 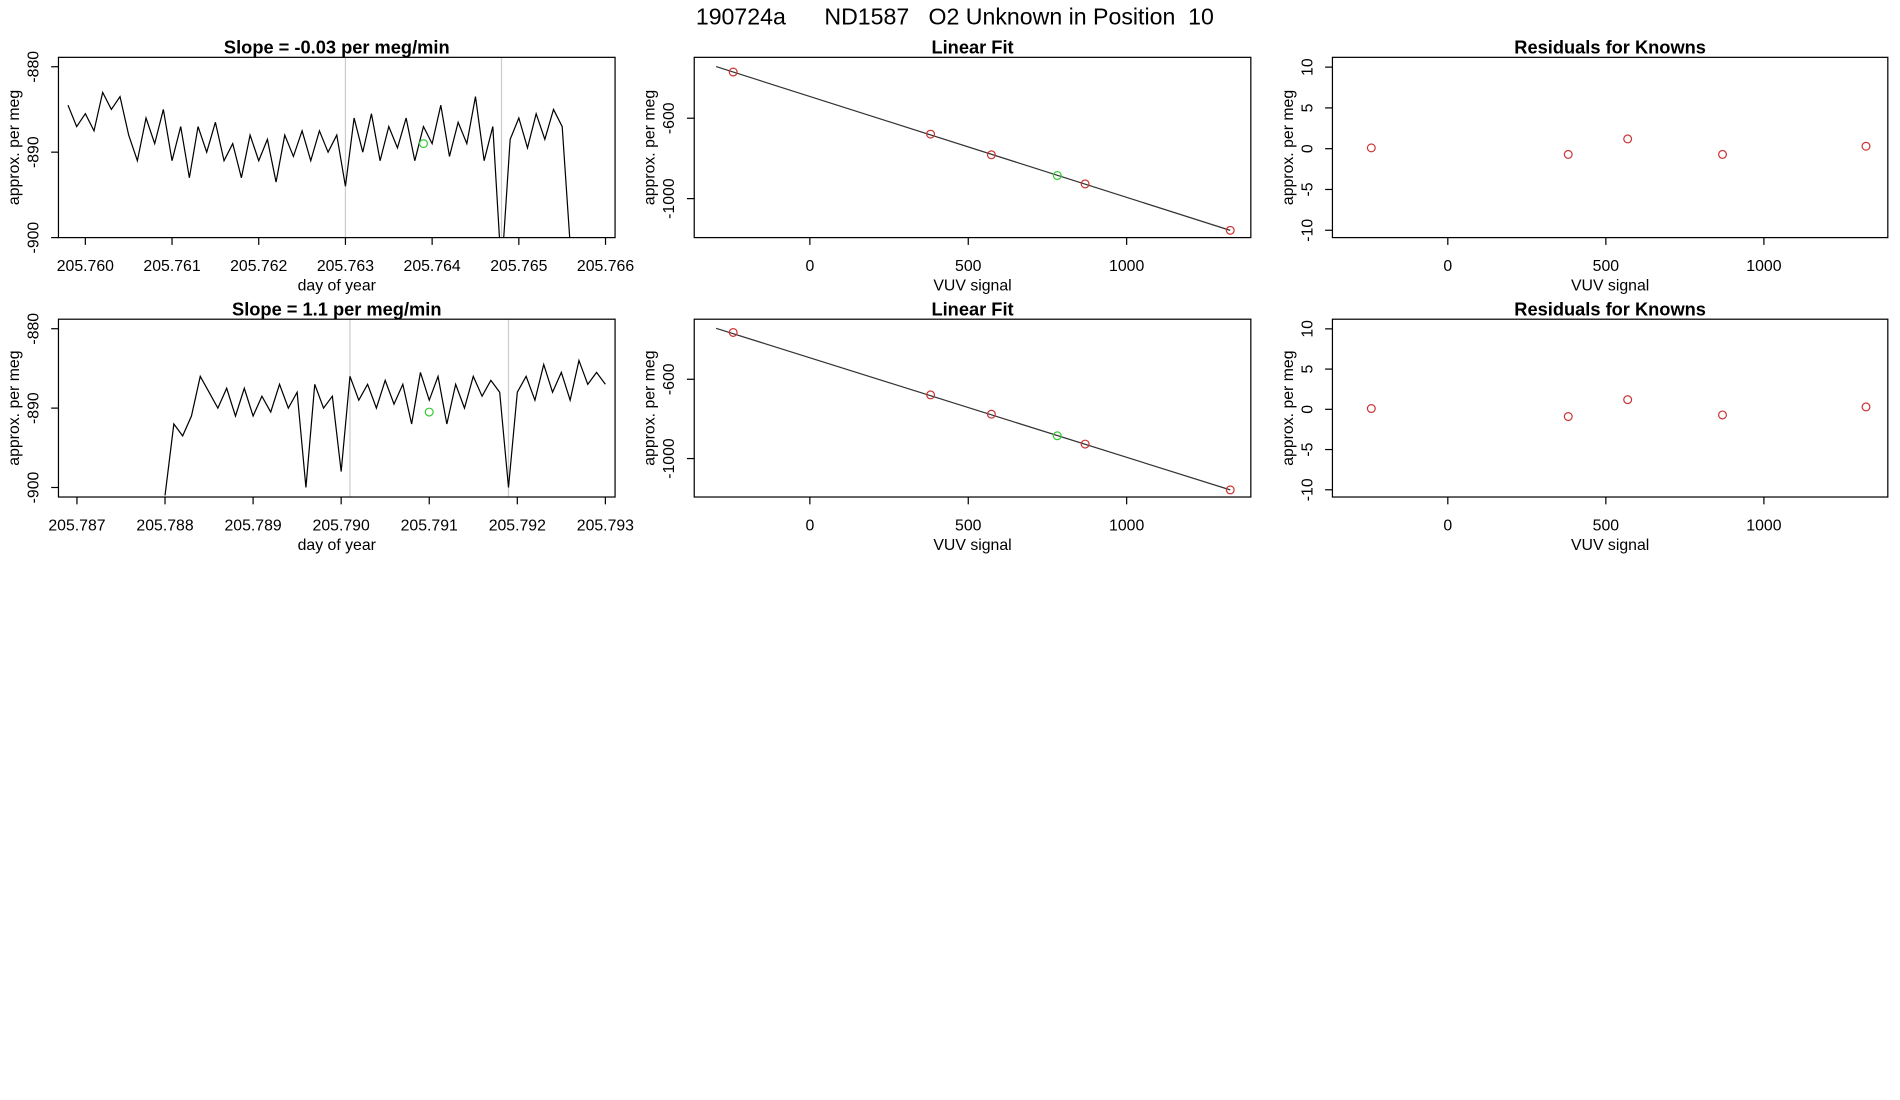 I want to click on x-tick-label: 205.788, so click(x=164, y=525).